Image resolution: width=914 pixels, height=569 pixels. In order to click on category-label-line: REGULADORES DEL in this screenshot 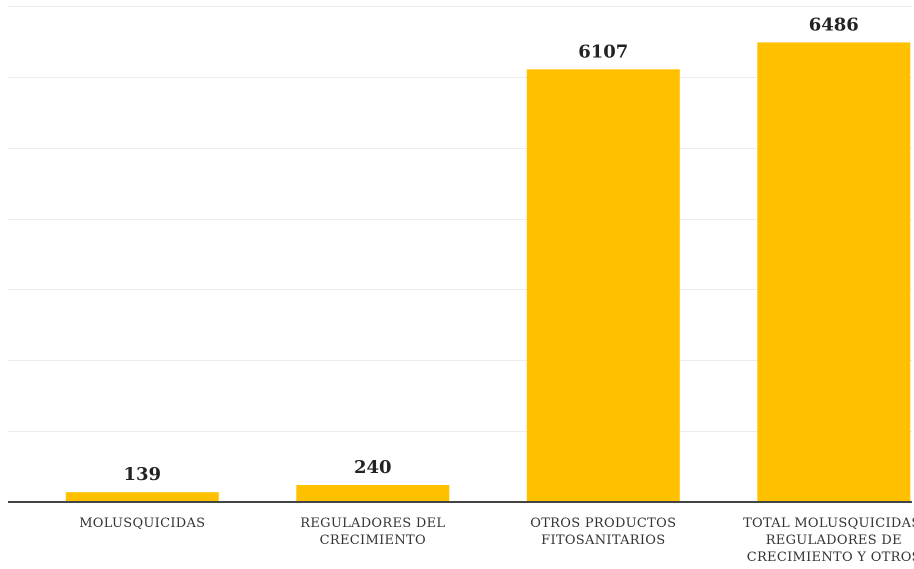, I will do `click(372, 523)`.